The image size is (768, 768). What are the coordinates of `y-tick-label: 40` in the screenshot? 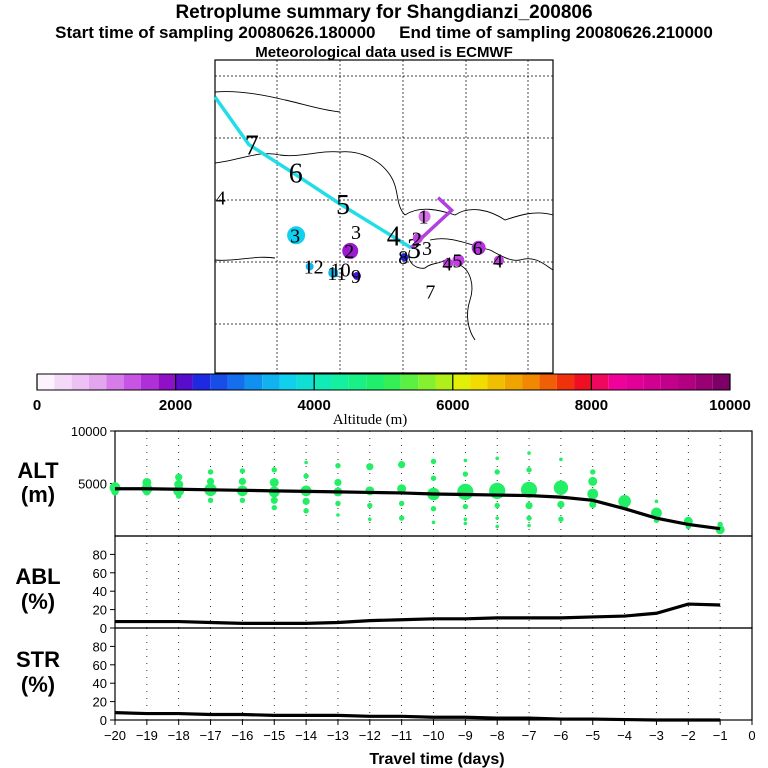 It's located at (100, 591).